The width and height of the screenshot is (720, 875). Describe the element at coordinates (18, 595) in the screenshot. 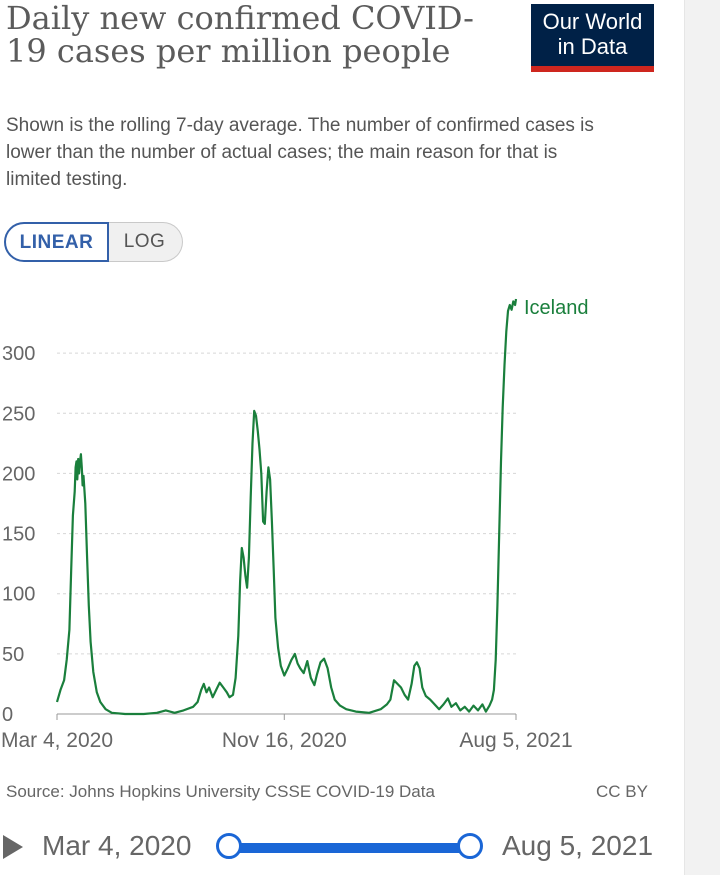

I see `y-tick-label: 100` at that location.